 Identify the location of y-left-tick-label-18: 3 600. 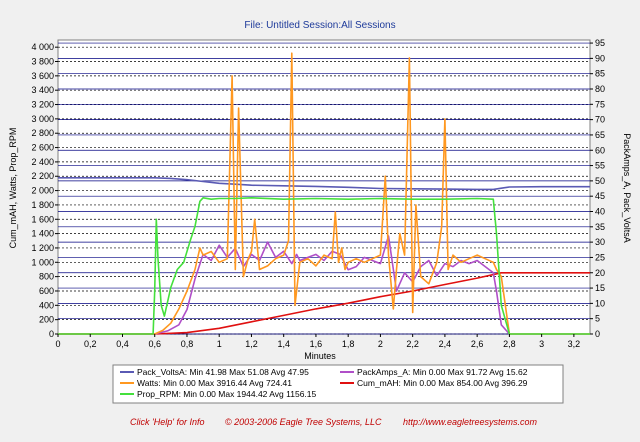
(42, 76).